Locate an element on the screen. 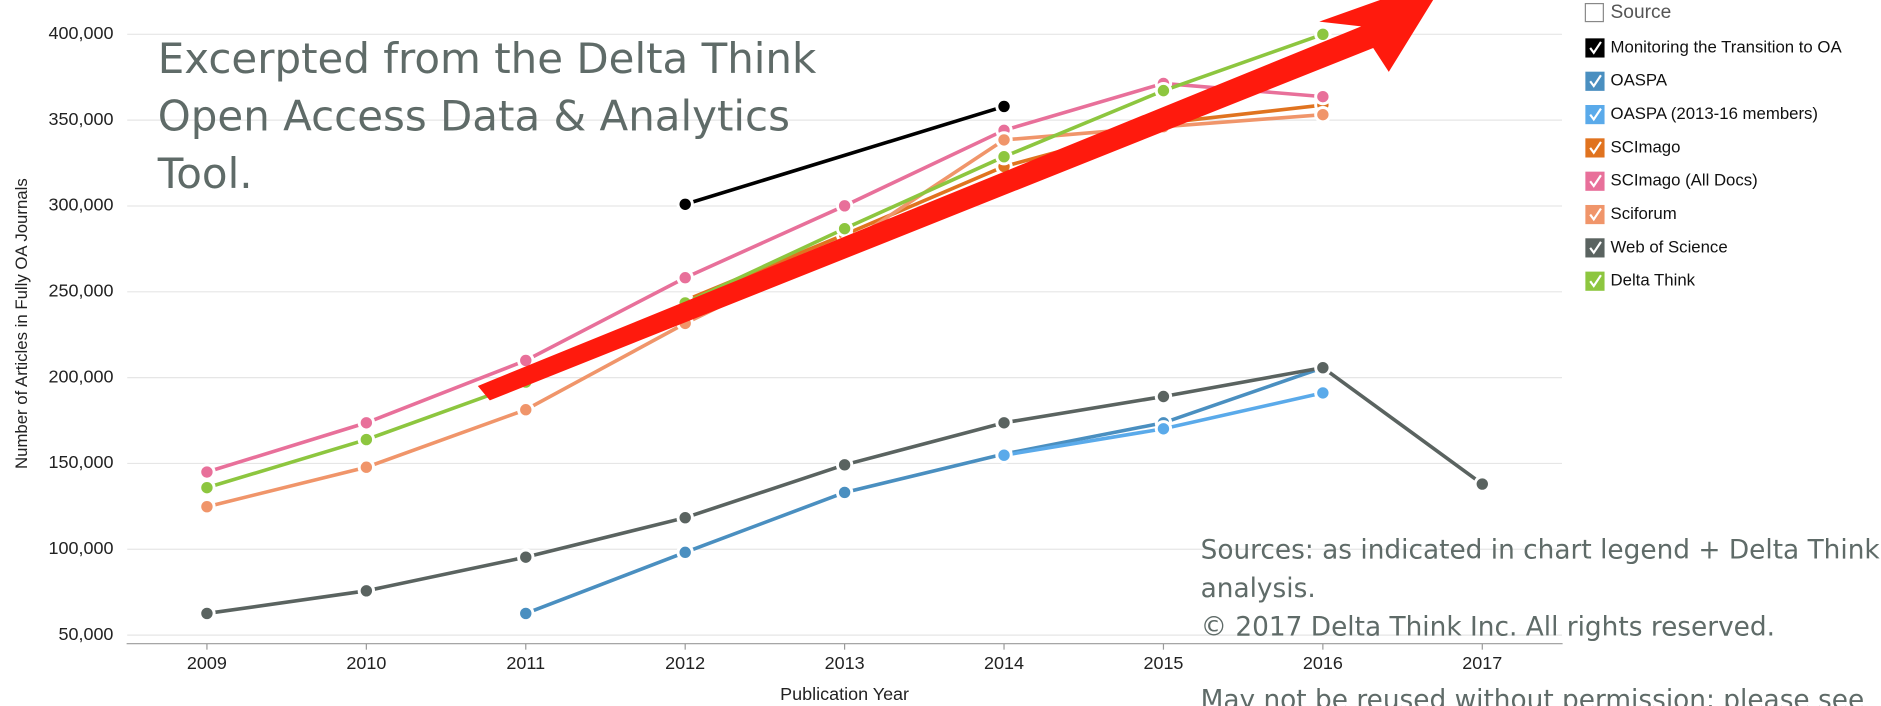  y-tick-label: 50,000 is located at coordinates (85, 634).